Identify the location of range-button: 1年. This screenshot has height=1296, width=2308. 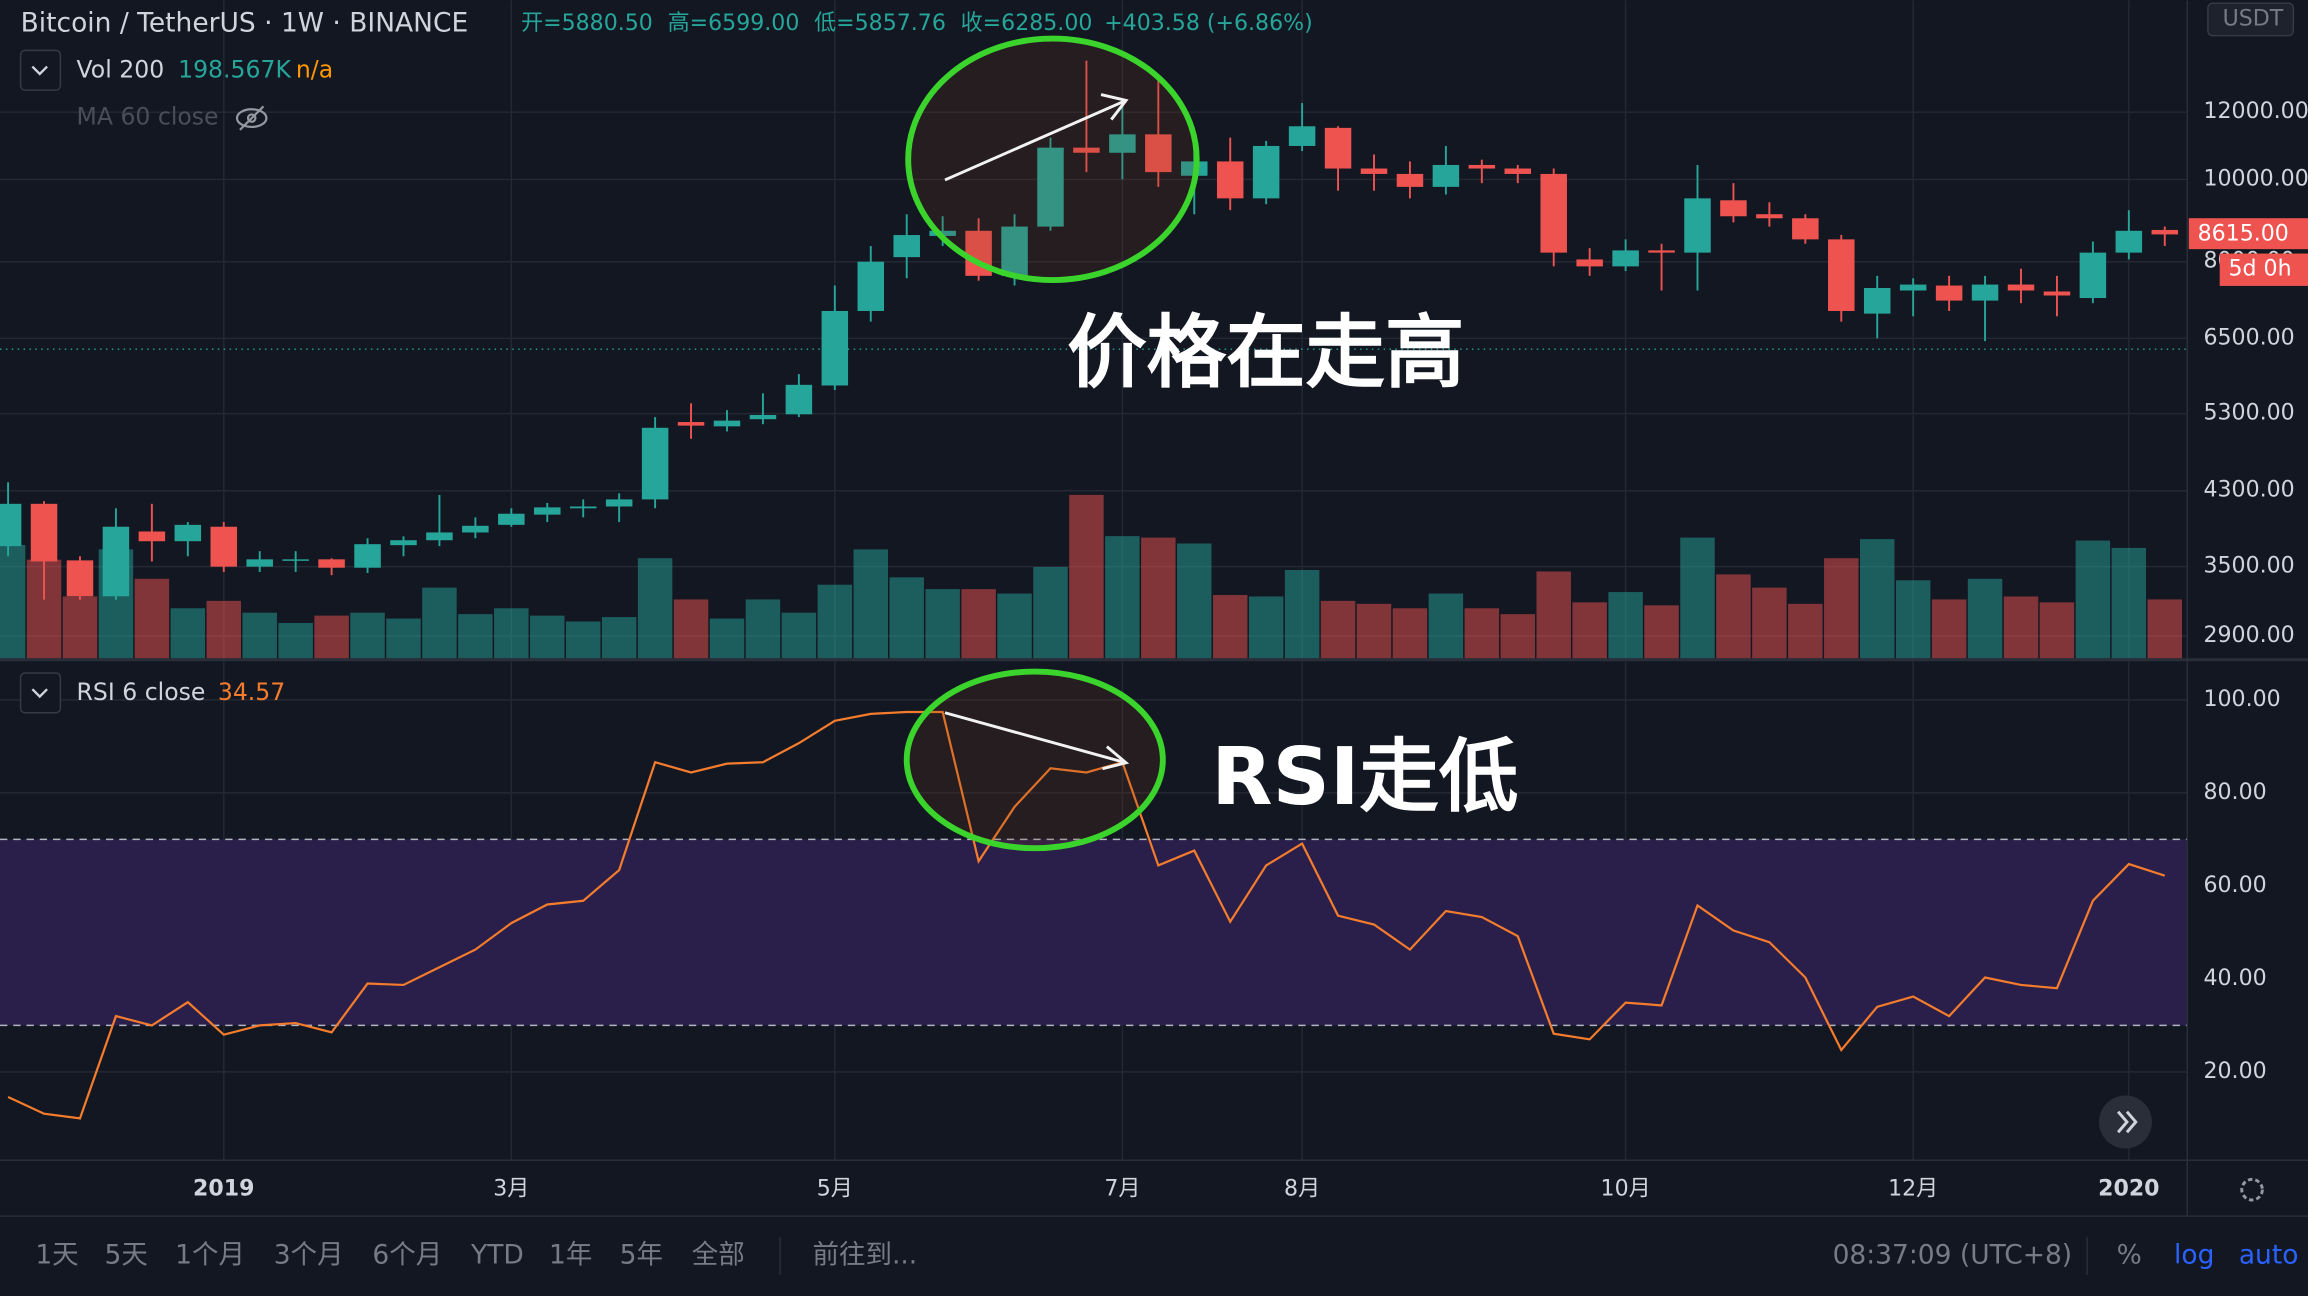
(570, 1254).